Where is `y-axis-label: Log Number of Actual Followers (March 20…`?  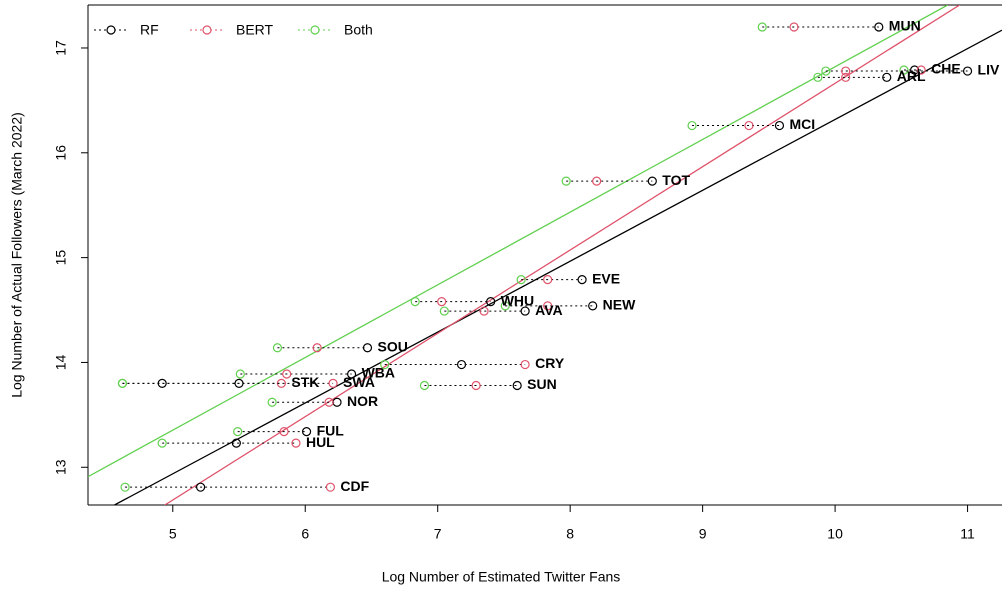 y-axis-label: Log Number of Actual Followers (March 20… is located at coordinates (17, 255).